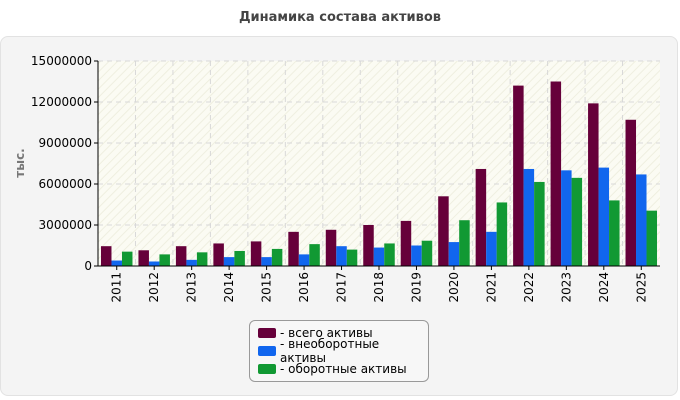 This screenshot has height=400, width=680. Describe the element at coordinates (117, 287) in the screenshot. I see `x-tick-label: 2011` at that location.